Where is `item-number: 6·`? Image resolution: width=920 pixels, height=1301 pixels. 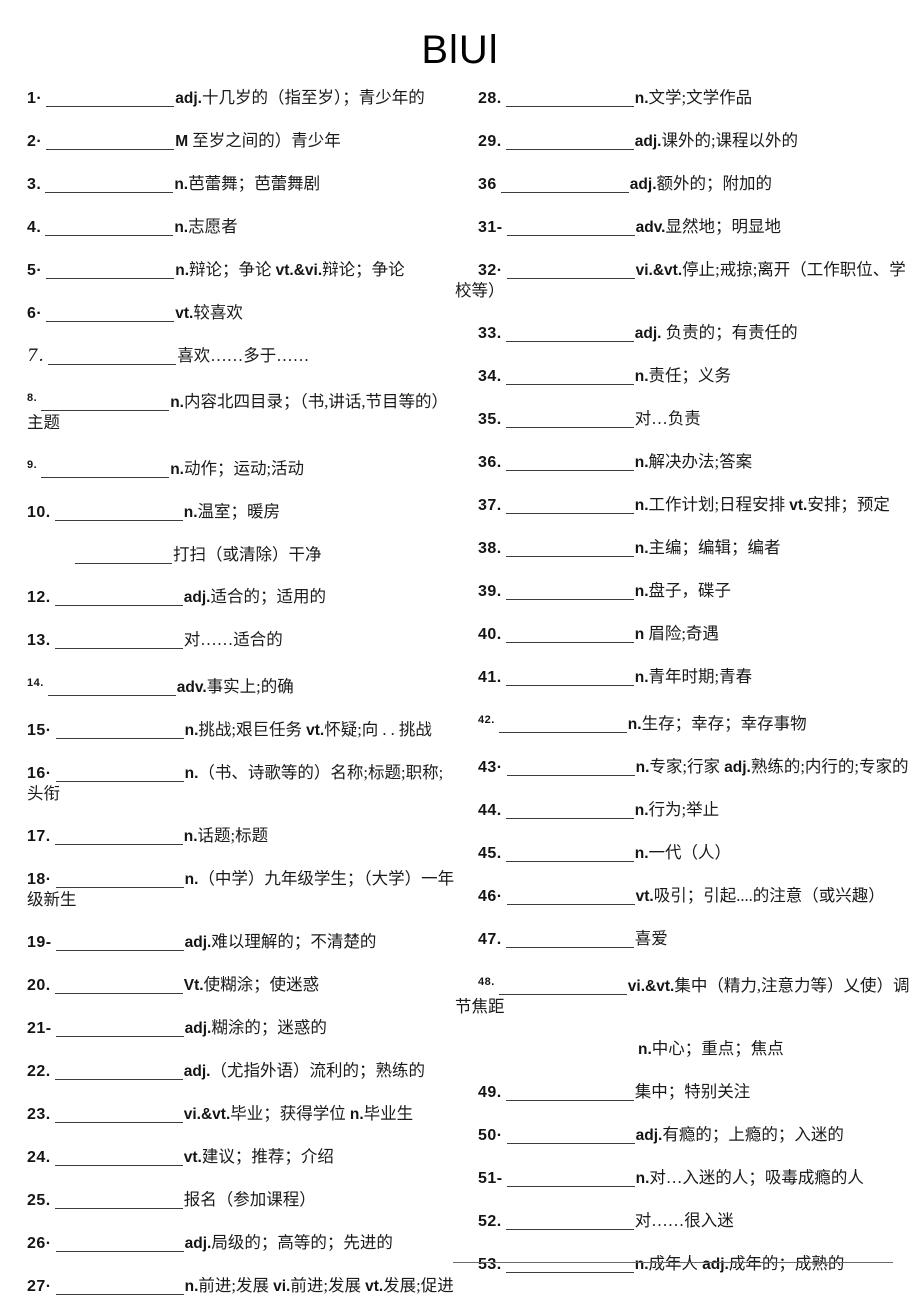
item-number: 6· is located at coordinates (35, 313).